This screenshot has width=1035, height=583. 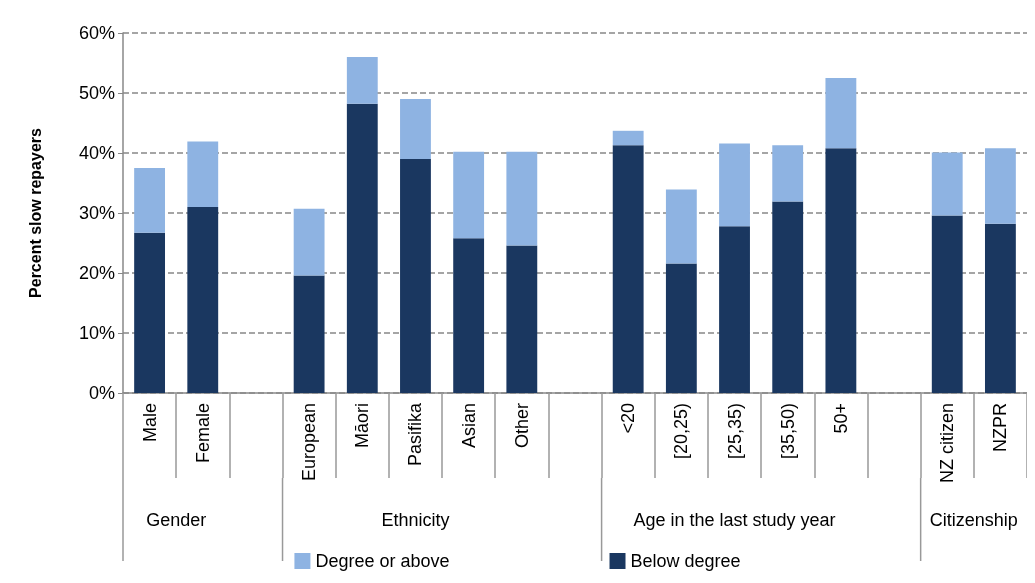 I want to click on x-tick-label: Māori, so click(x=362, y=426).